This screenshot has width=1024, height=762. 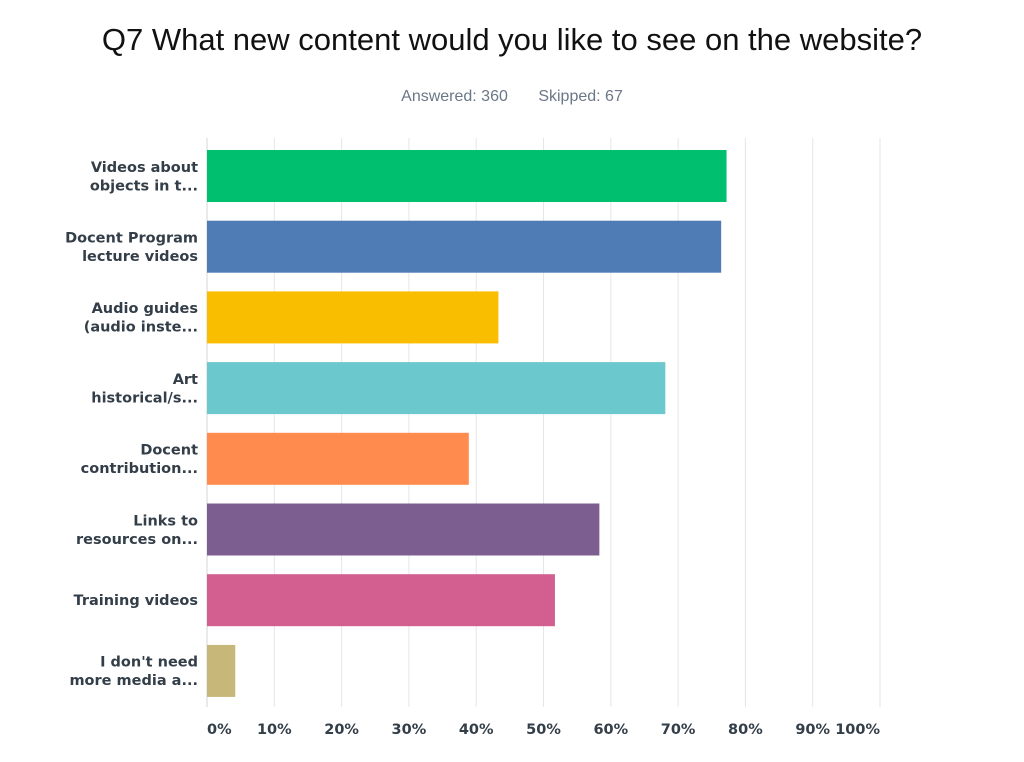 I want to click on category-label: Training videos, so click(x=136, y=601).